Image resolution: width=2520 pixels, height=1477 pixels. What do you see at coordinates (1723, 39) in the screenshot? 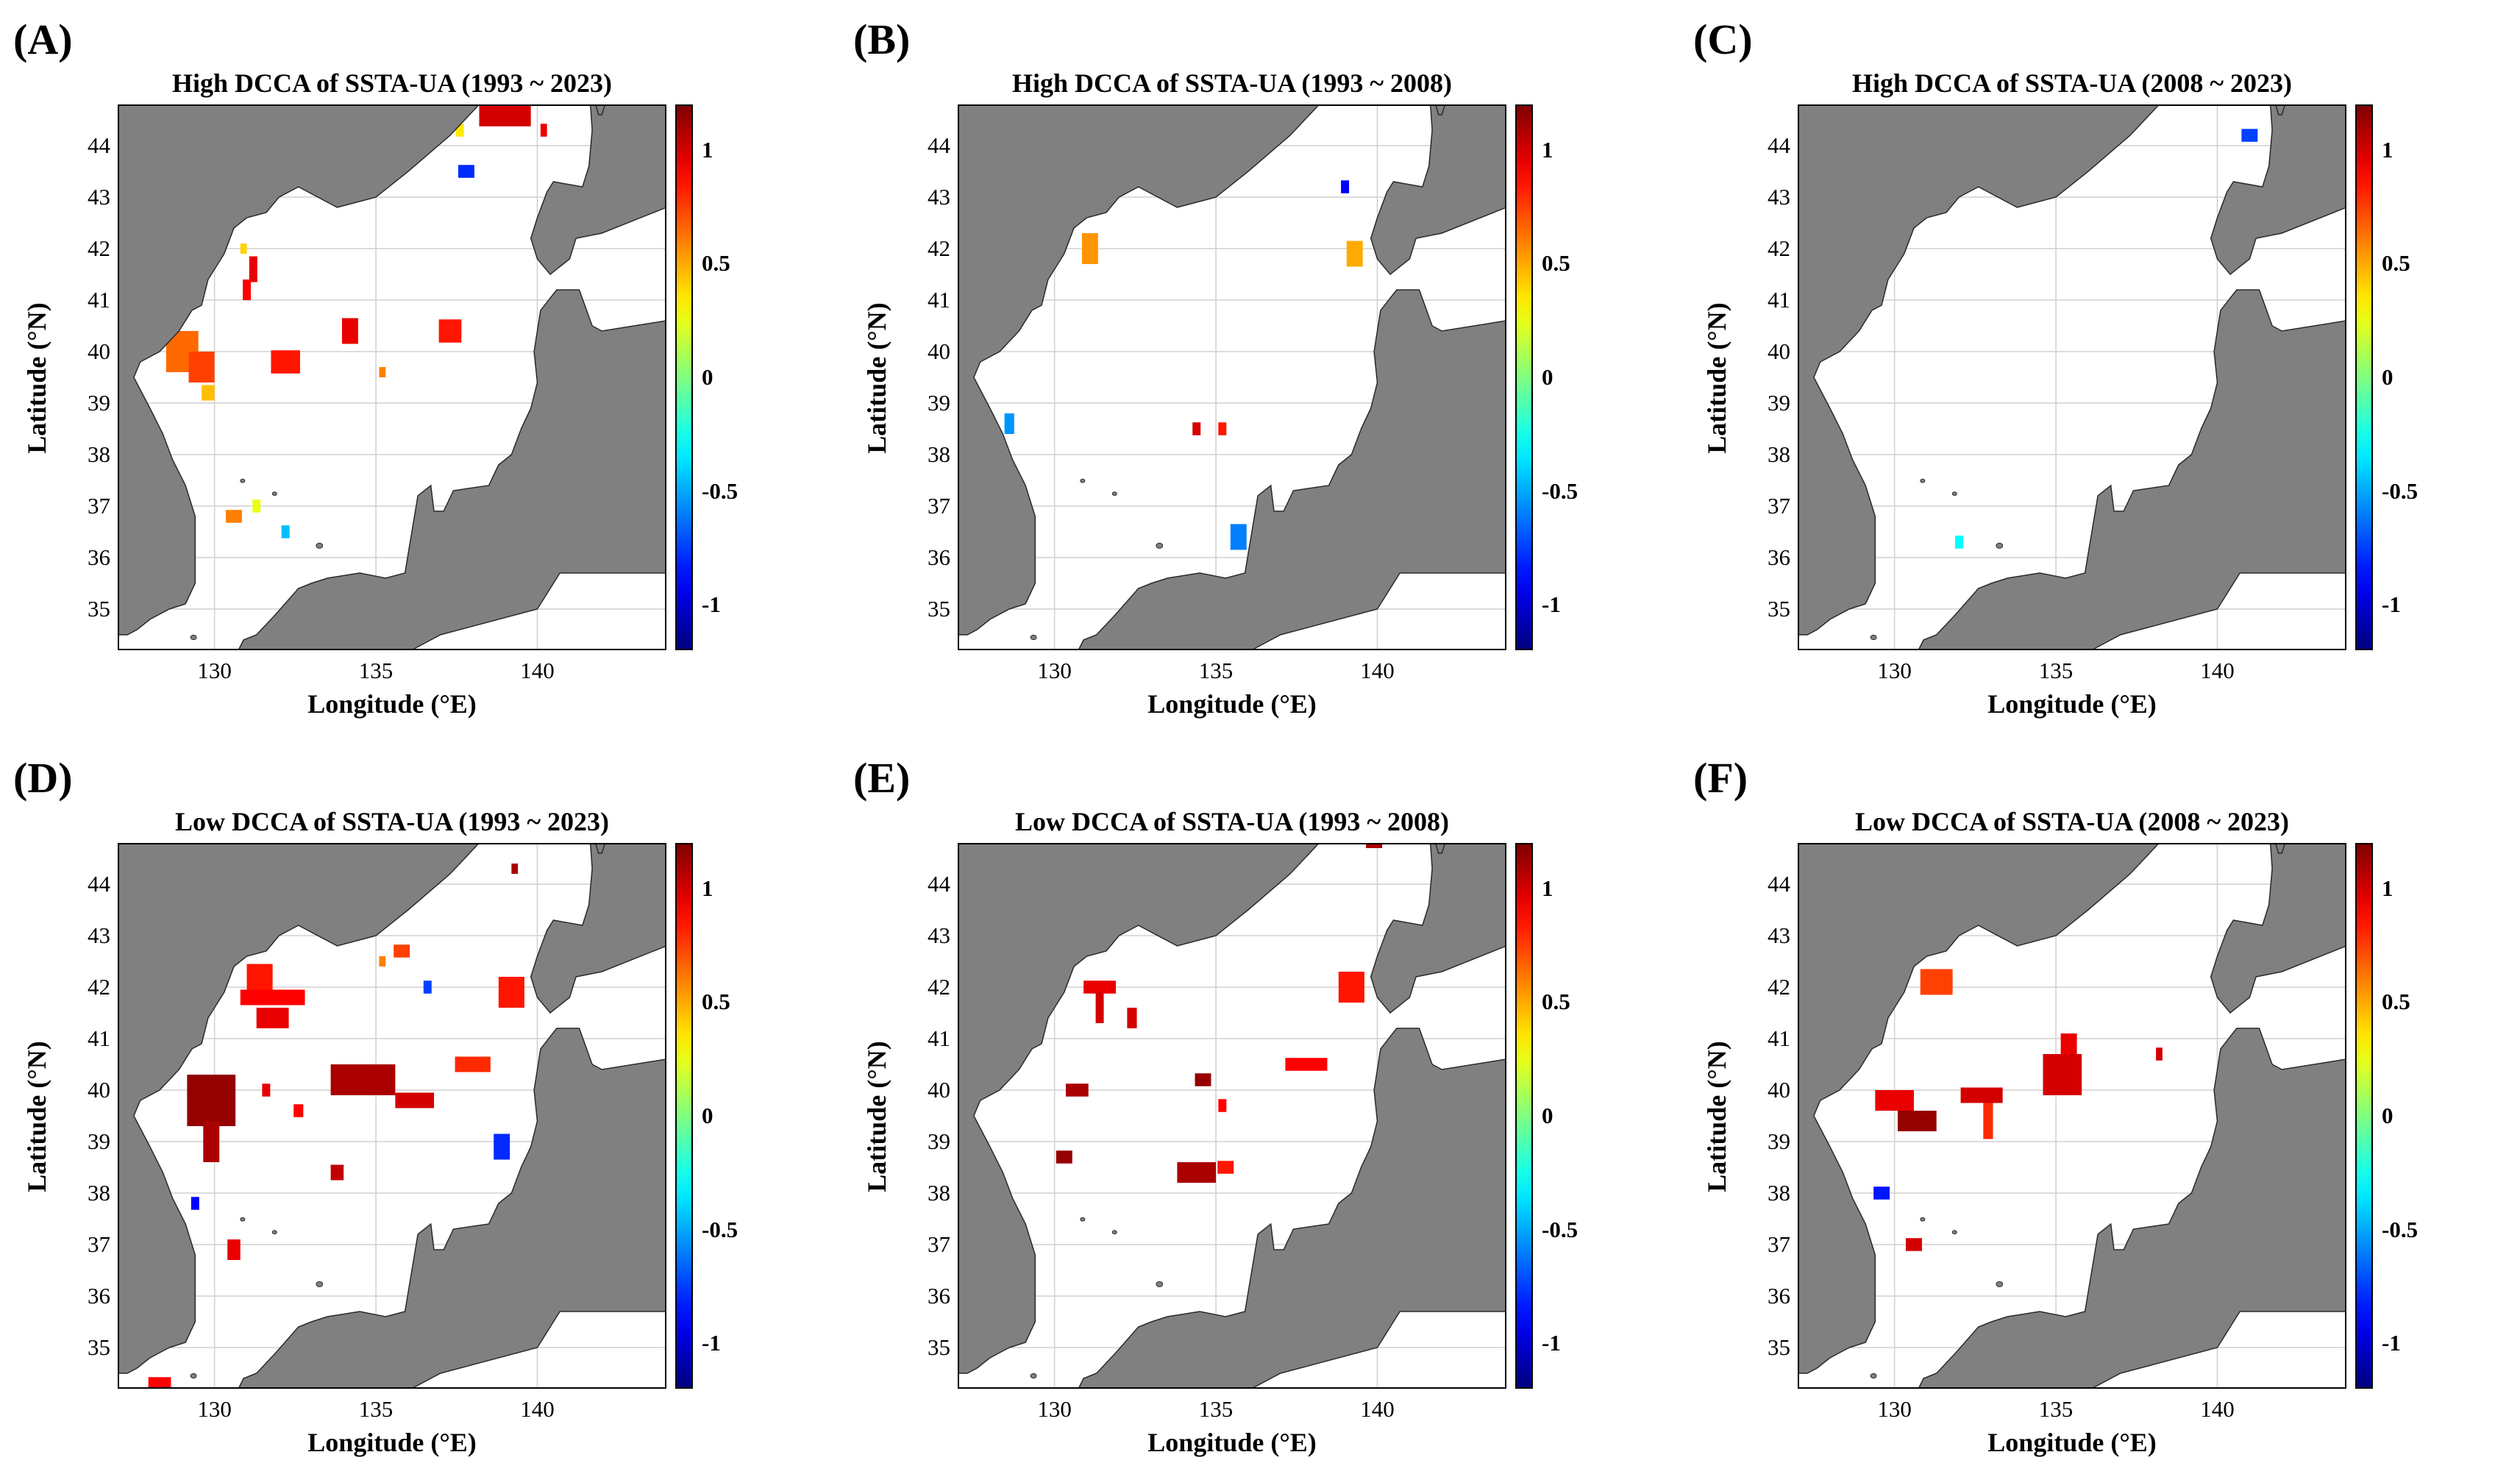
I see `panel-letter: (C)` at bounding box center [1723, 39].